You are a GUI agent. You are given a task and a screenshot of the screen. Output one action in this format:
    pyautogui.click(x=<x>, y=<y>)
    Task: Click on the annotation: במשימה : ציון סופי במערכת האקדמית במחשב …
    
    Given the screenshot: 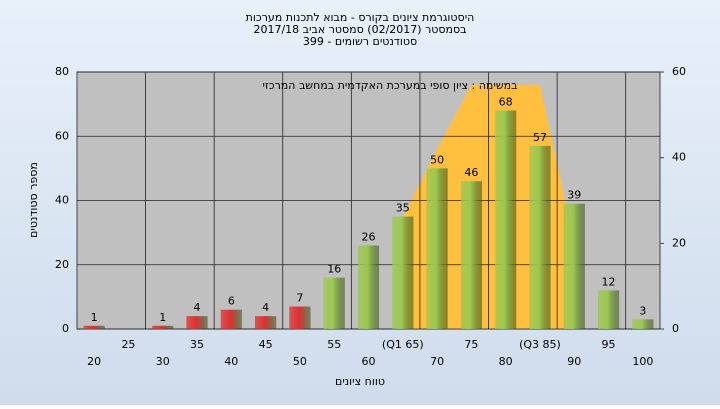 What is the action you would take?
    pyautogui.click(x=390, y=85)
    